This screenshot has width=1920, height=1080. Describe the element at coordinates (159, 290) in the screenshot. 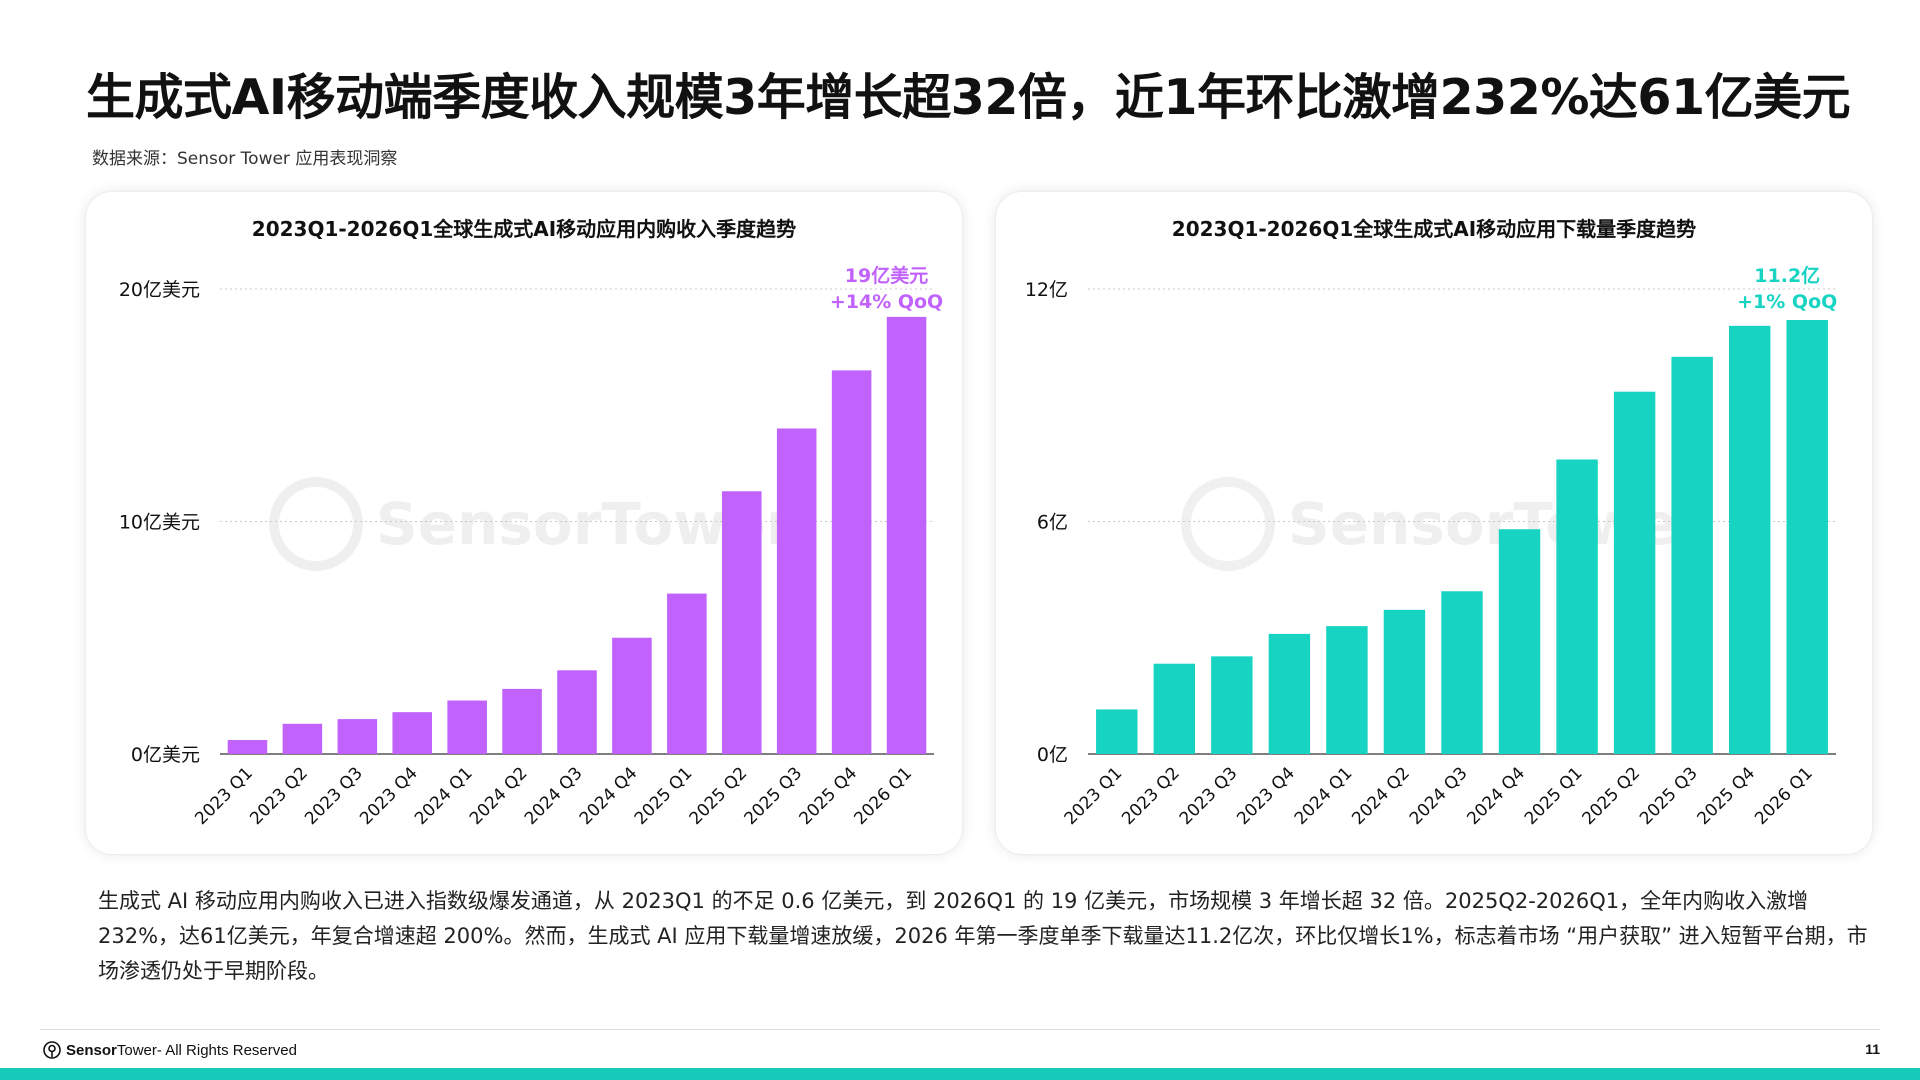

I see `y-tick-label: 20亿美元` at that location.